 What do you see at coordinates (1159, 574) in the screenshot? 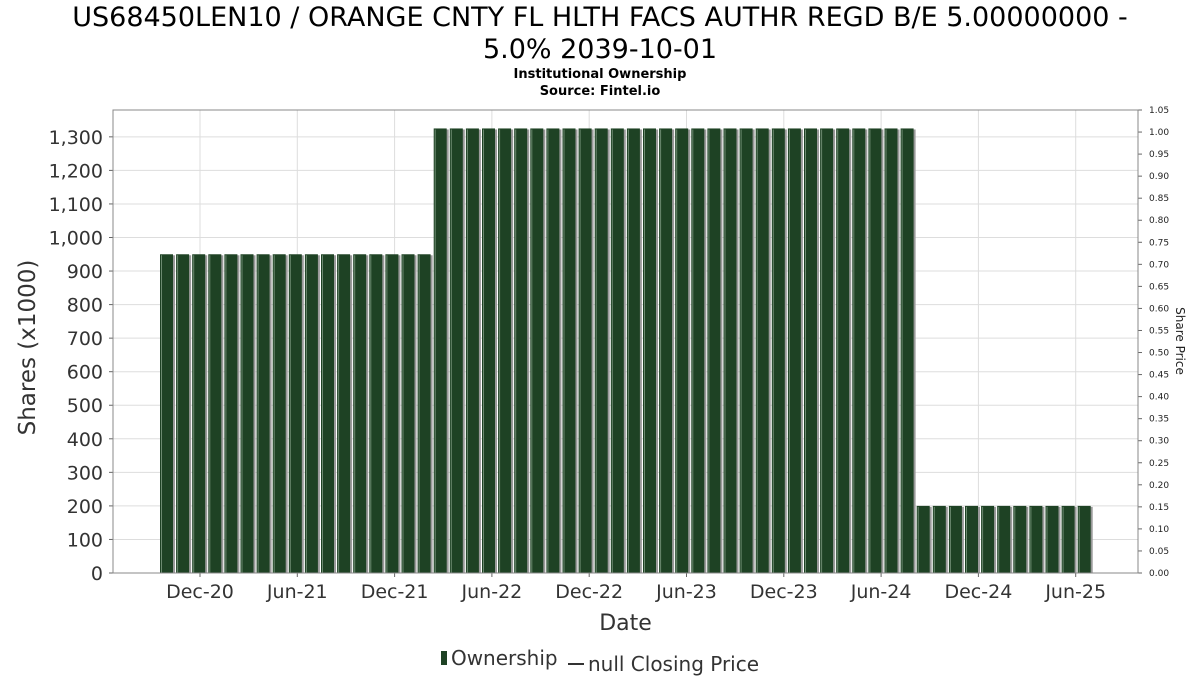
I see `y2-tick-label: 0.00` at bounding box center [1159, 574].